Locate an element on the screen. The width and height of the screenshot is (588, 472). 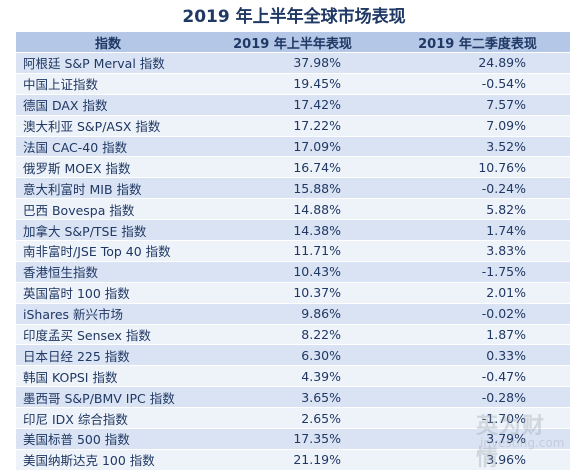
table-row: 美国标普 500 指数 17.35% 3.79% is located at coordinates (293, 439).